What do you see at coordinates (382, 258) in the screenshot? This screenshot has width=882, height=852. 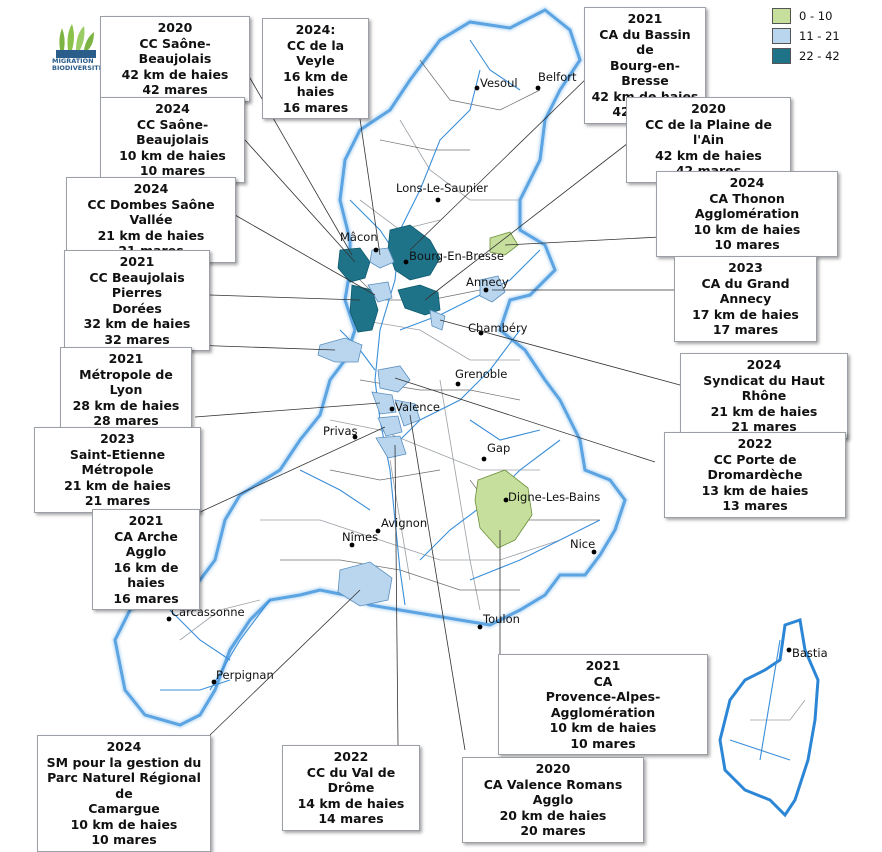 I see `territory-veyle` at bounding box center [382, 258].